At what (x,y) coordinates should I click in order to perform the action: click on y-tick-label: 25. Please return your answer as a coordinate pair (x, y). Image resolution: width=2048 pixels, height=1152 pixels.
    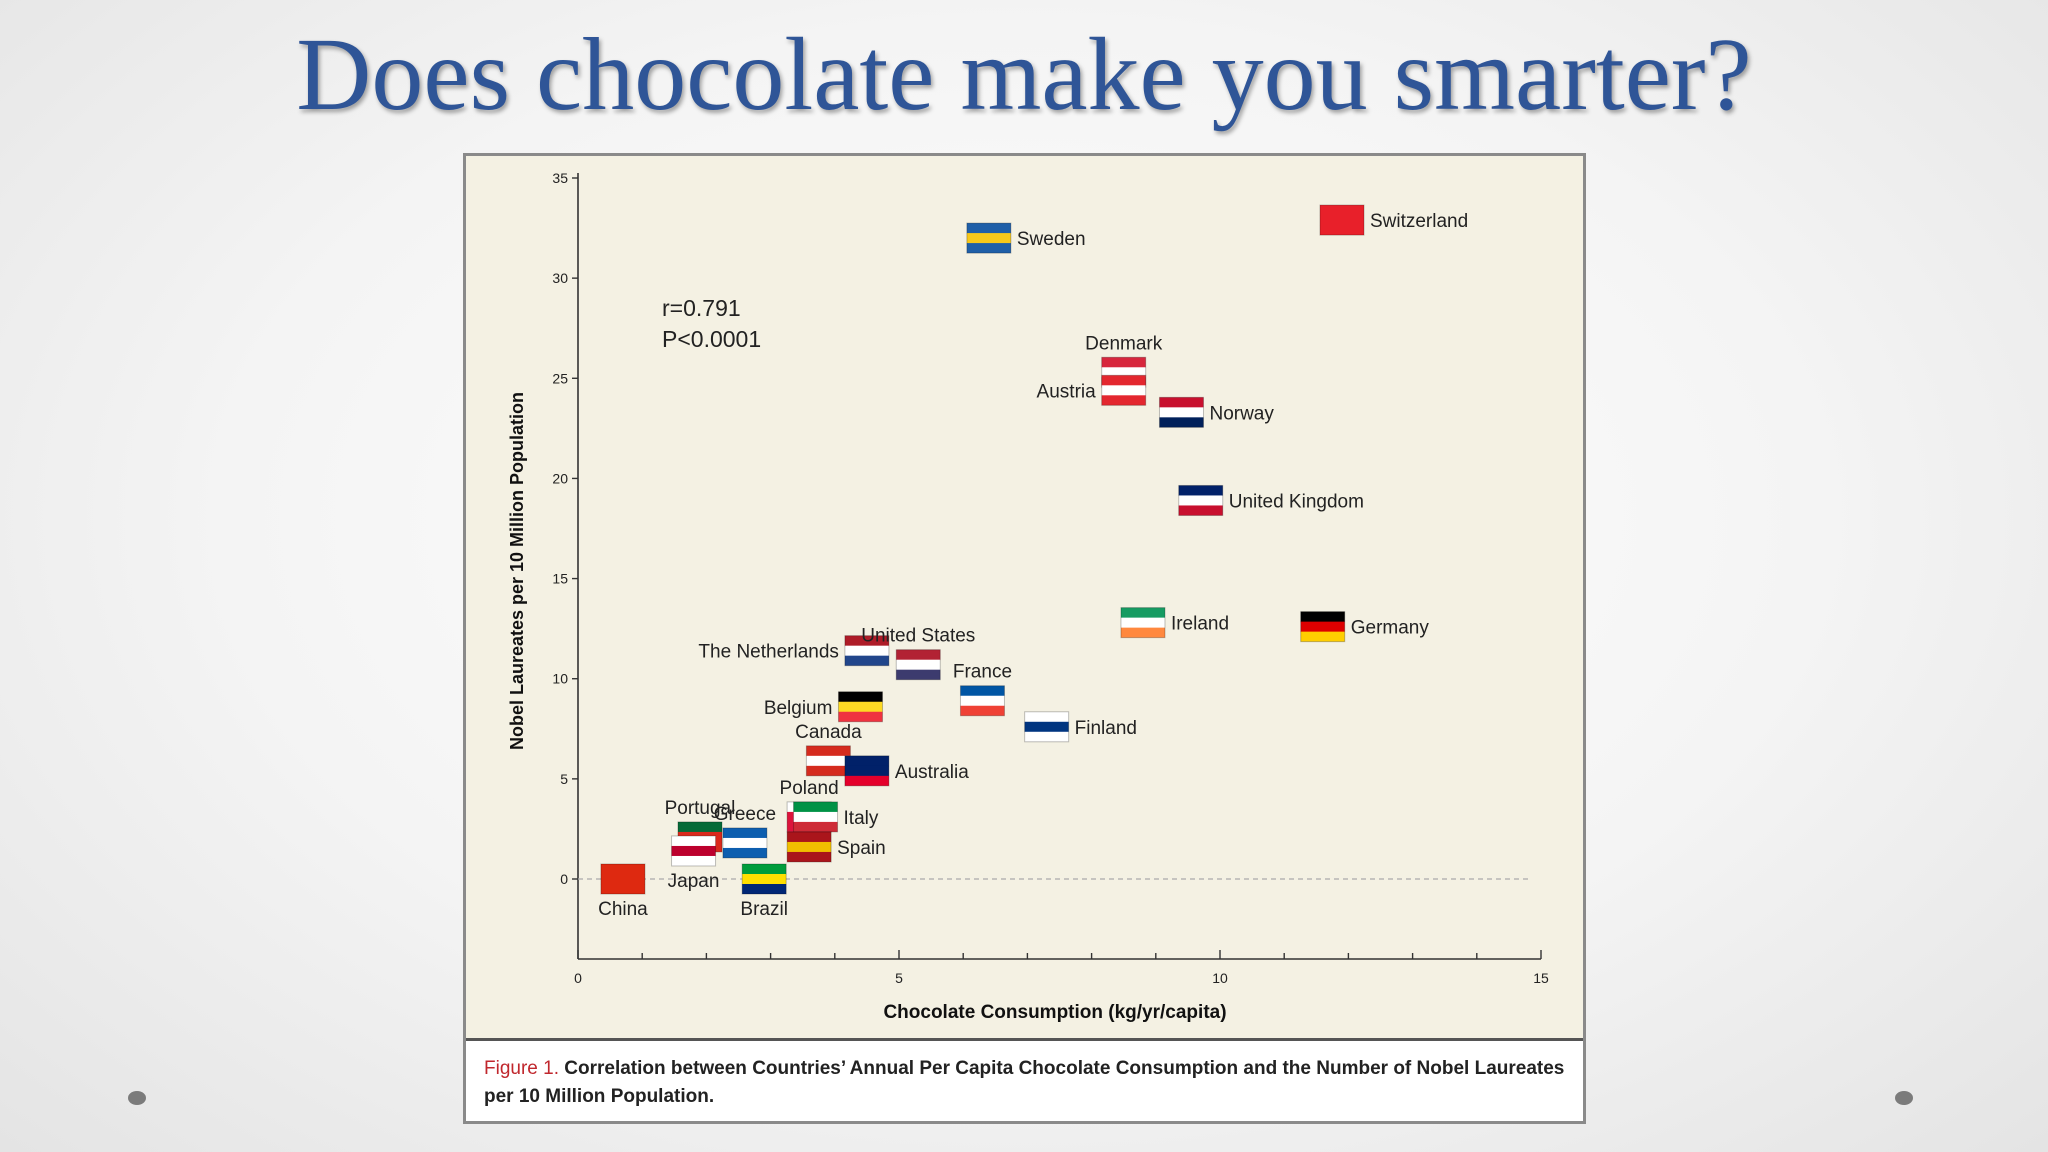
    Looking at the image, I should click on (560, 378).